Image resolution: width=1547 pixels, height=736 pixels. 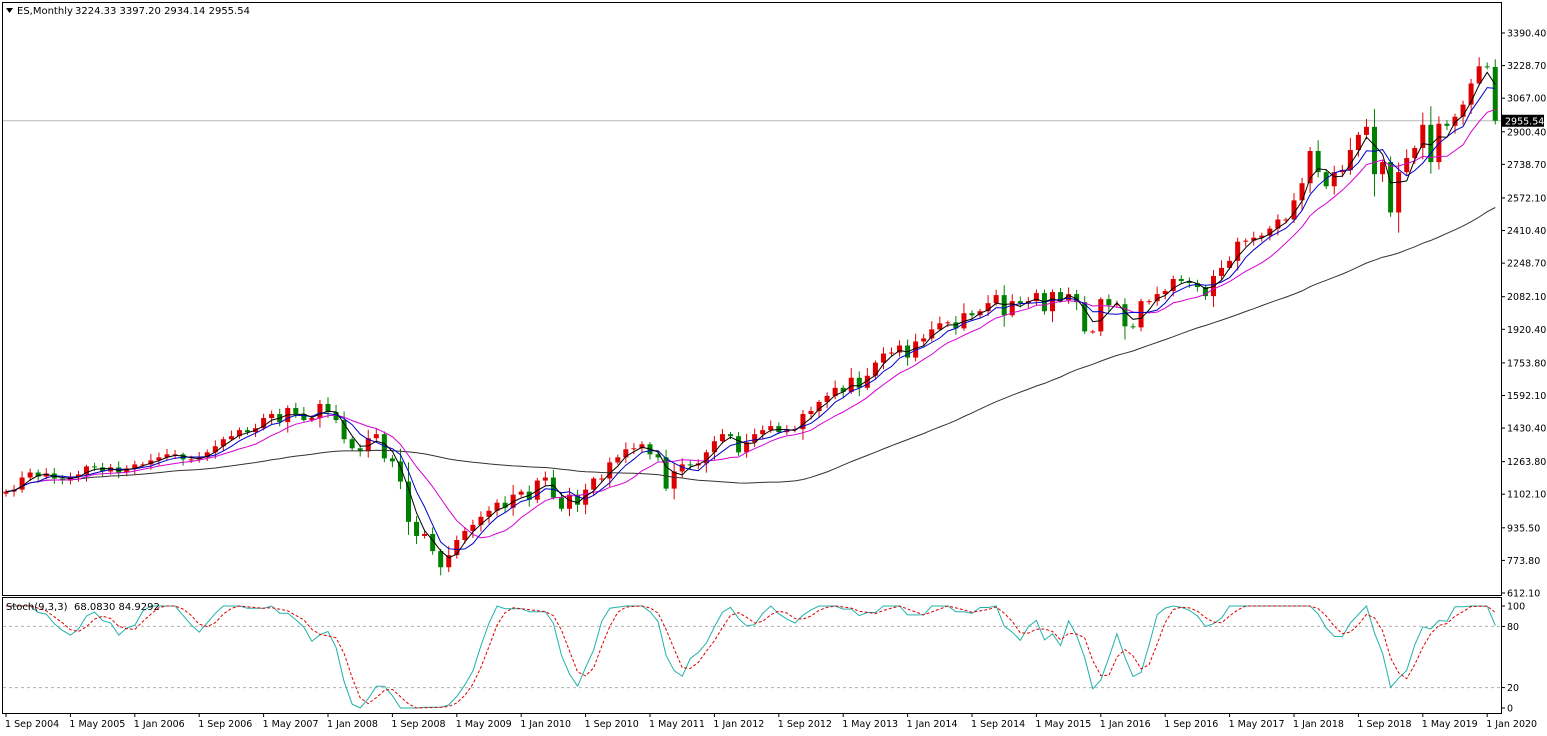 What do you see at coordinates (1526, 66) in the screenshot?
I see `price-tick-label: 3228.70` at bounding box center [1526, 66].